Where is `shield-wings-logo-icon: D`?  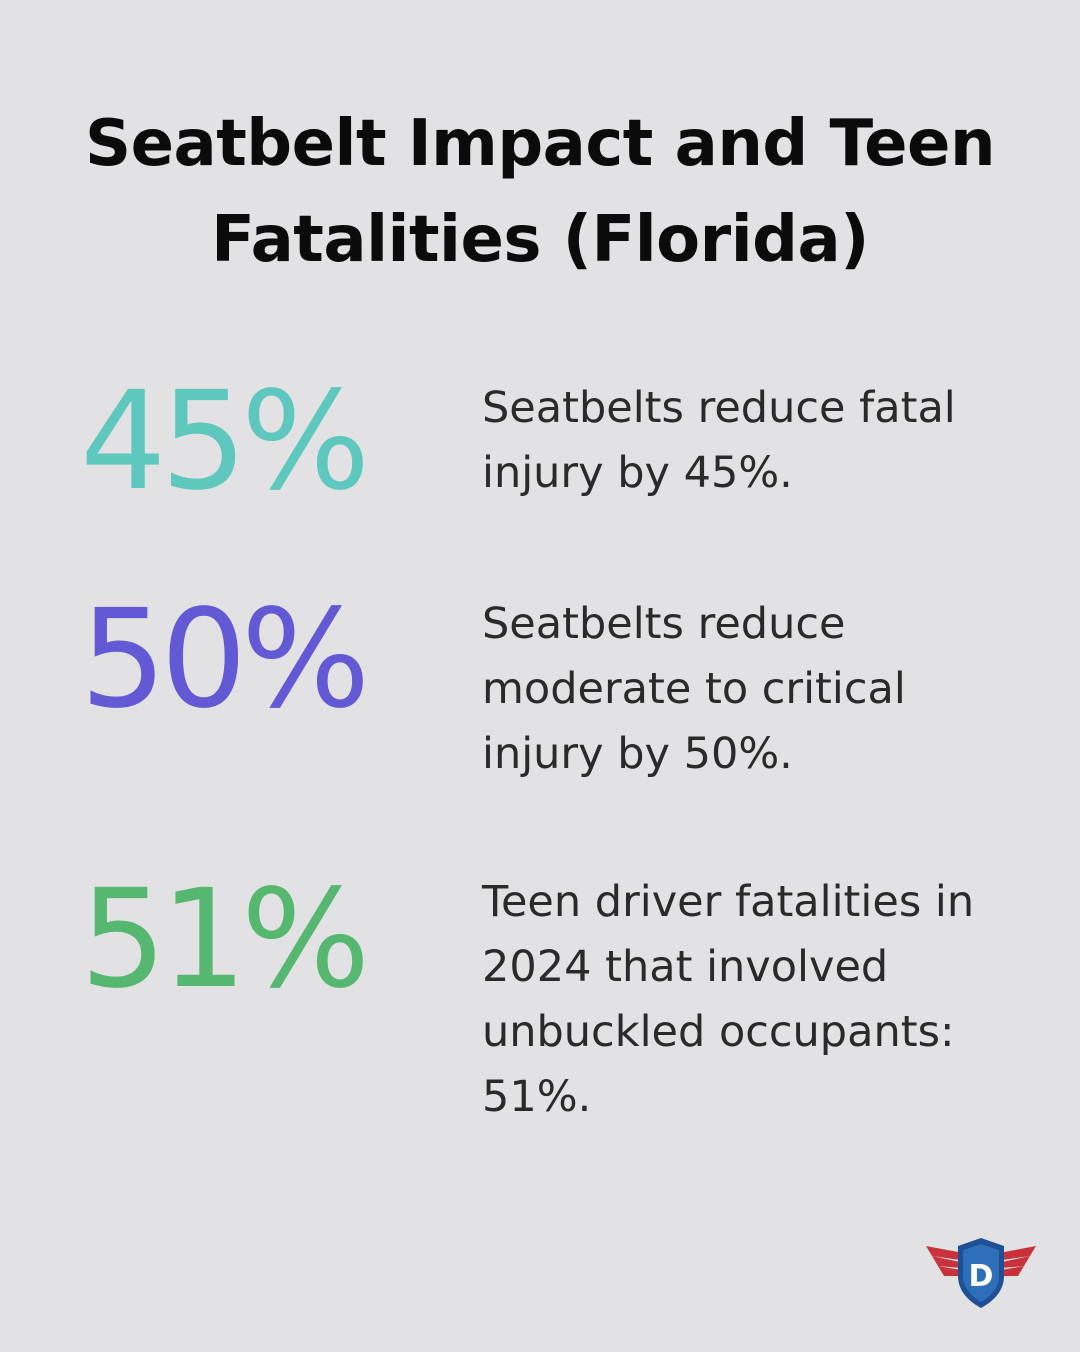
shield-wings-logo-icon: D is located at coordinates (981, 1273).